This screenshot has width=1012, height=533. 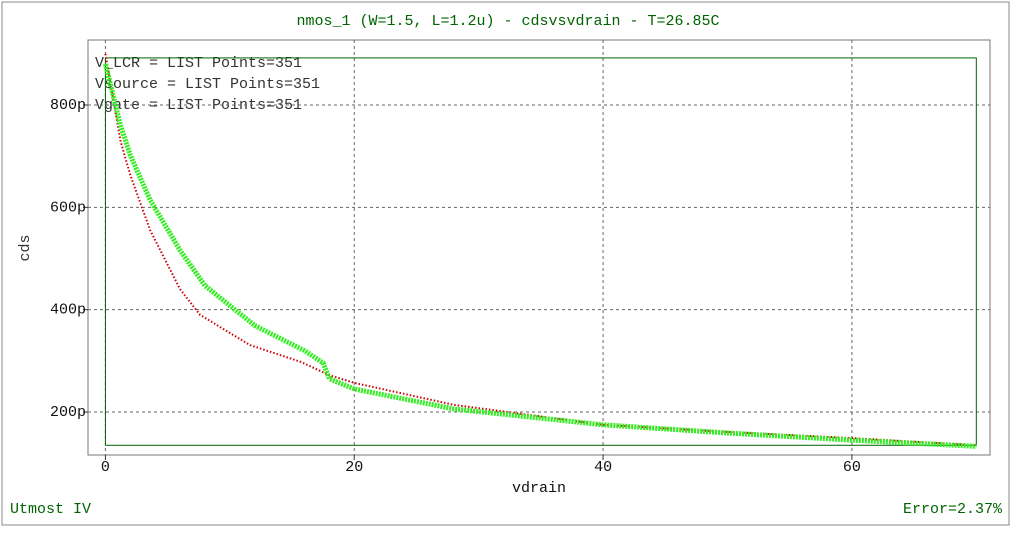 I want to click on x-tick-label: 60, so click(x=852, y=467).